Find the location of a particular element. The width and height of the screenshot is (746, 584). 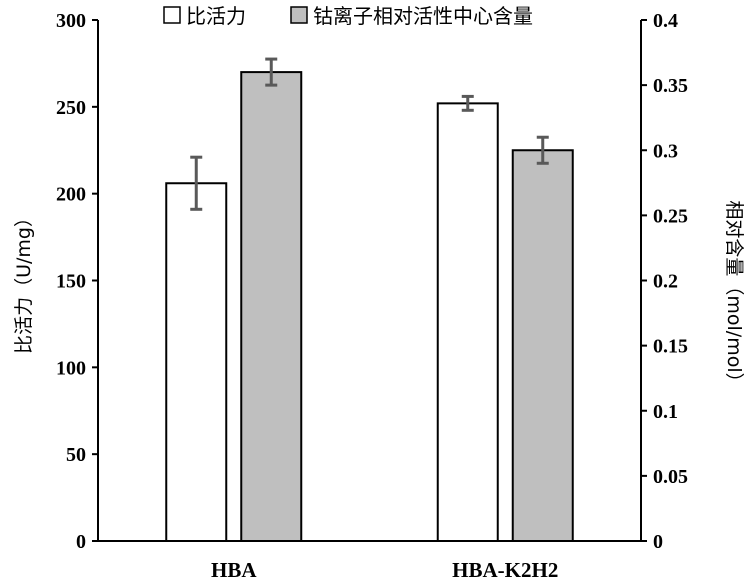

left-tick-label: 50 is located at coordinates (76, 455).